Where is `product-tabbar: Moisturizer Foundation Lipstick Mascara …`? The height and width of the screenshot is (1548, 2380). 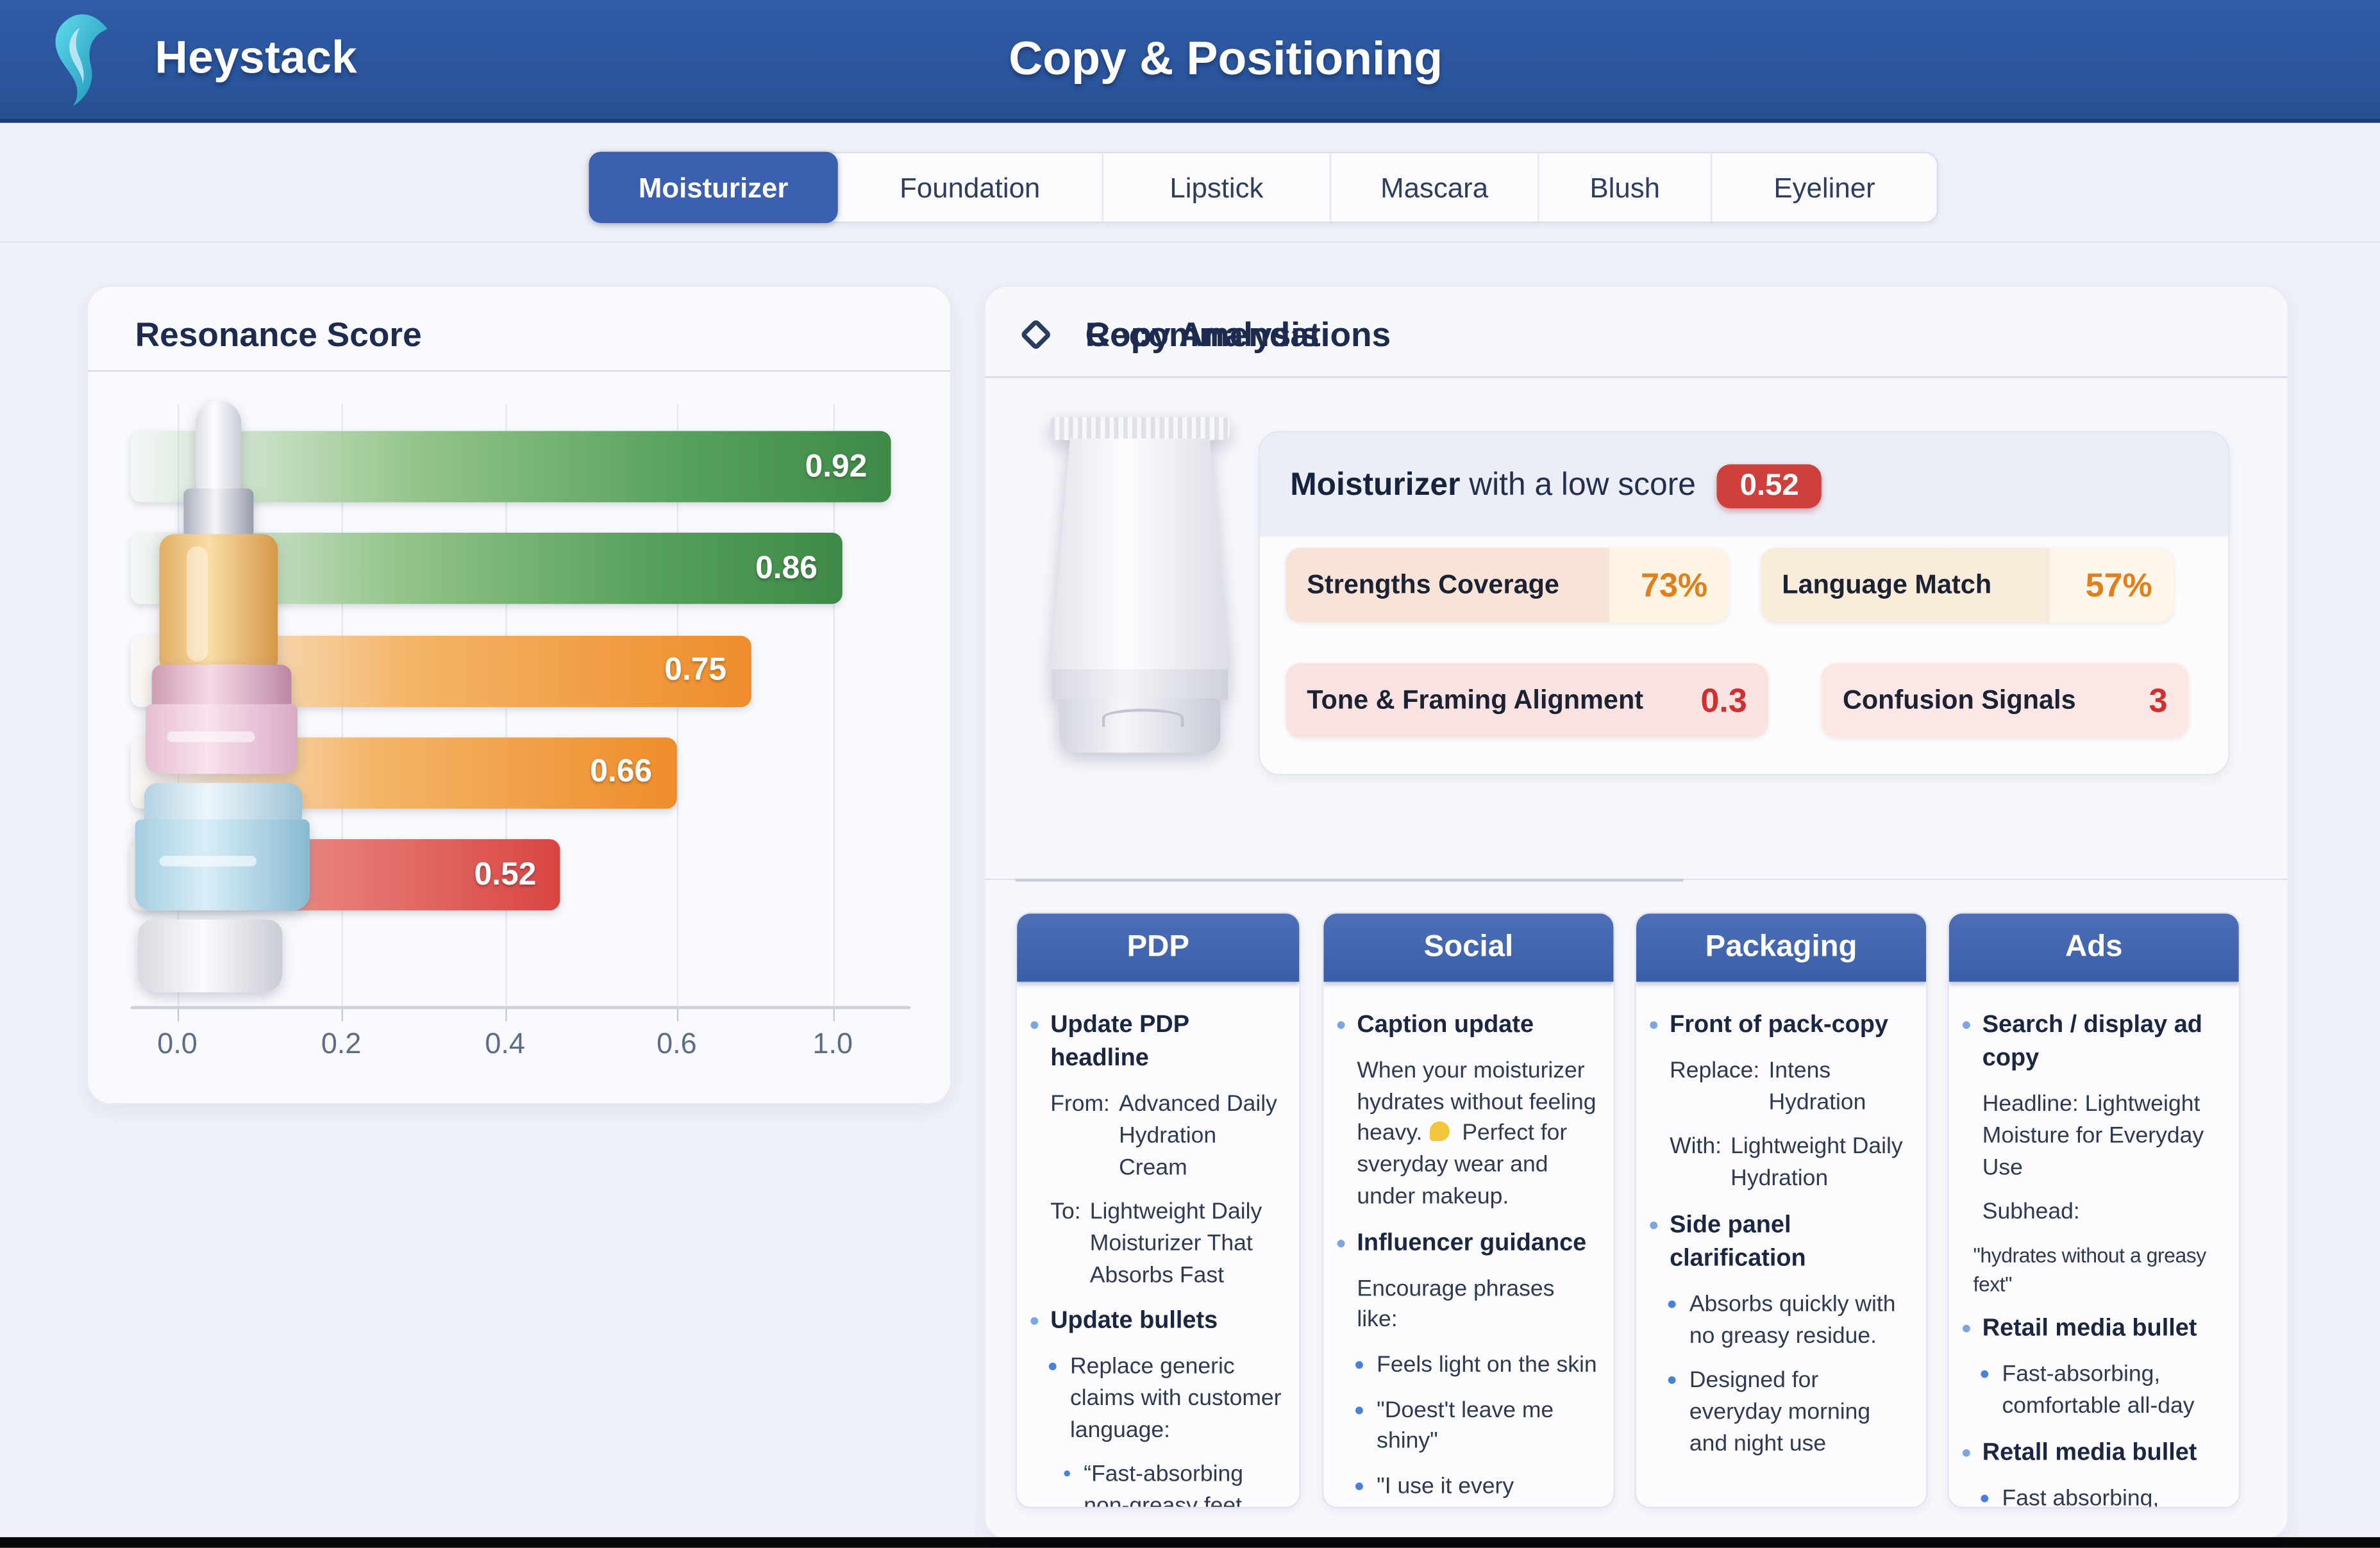
product-tabbar: Moisturizer Foundation Lipstick Mascara … is located at coordinates (1264, 187).